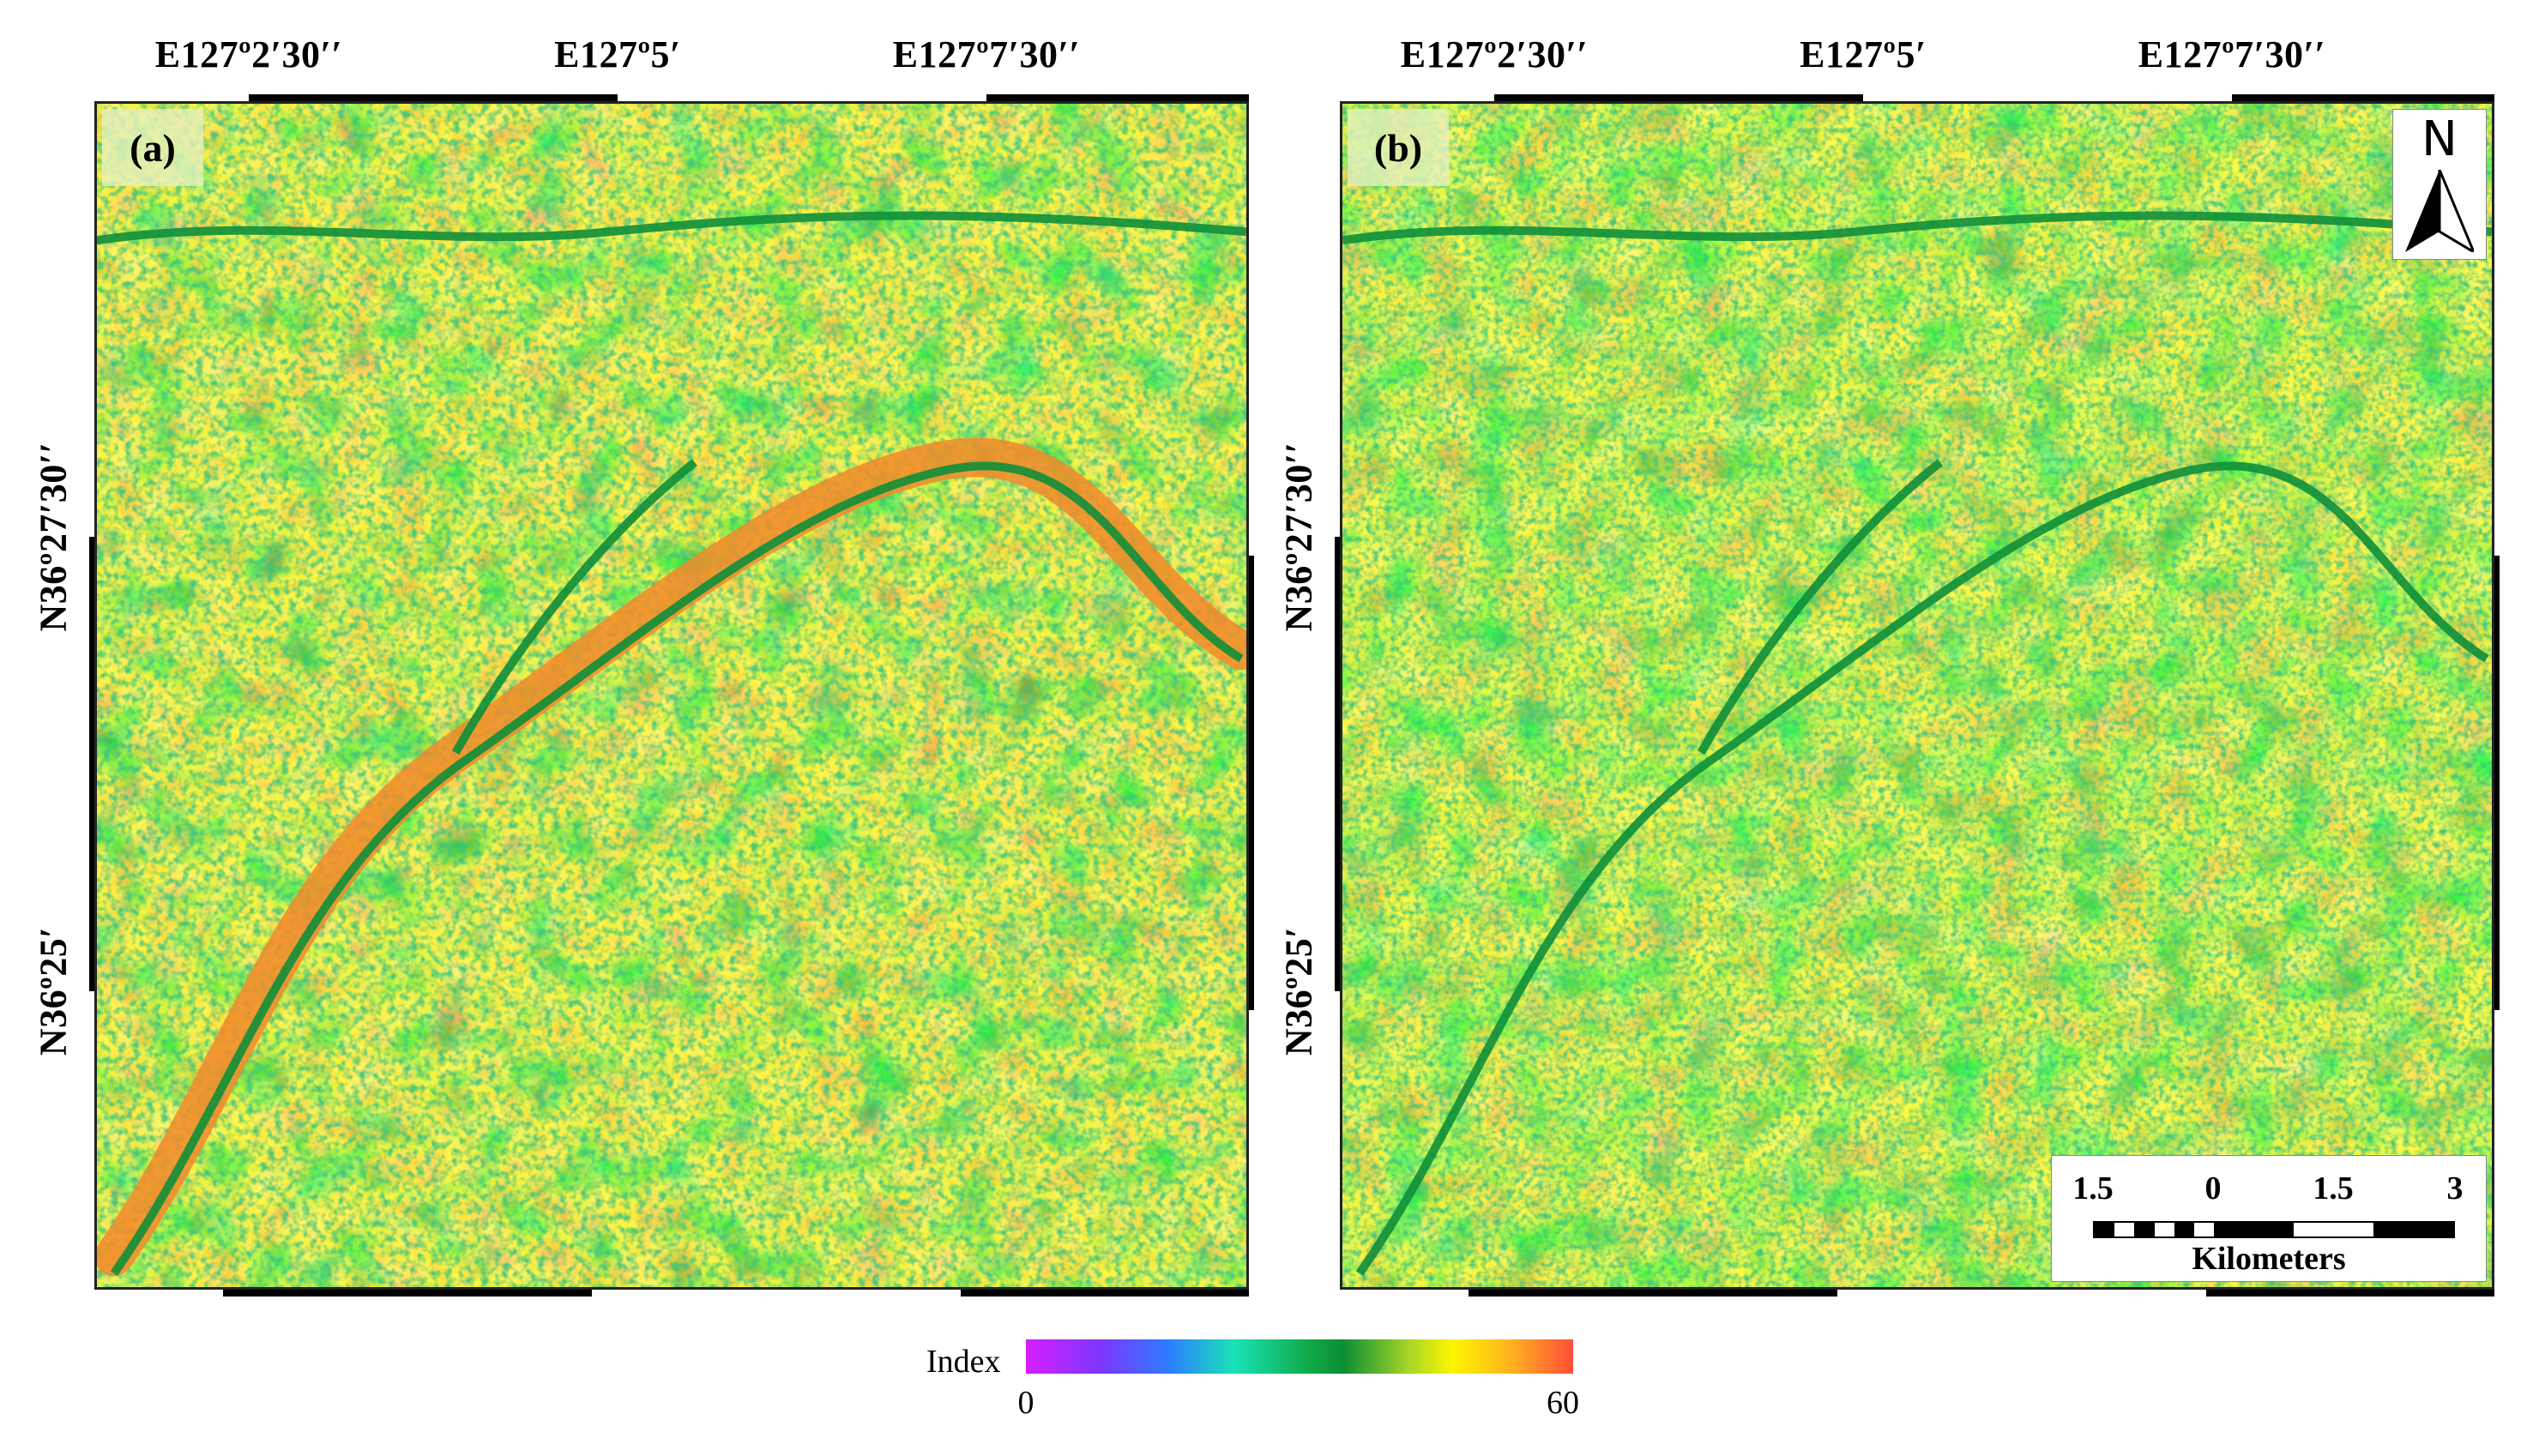 The height and width of the screenshot is (1456, 2527). Describe the element at coordinates (1299, 1356) in the screenshot. I see `legend-color-ramp` at that location.